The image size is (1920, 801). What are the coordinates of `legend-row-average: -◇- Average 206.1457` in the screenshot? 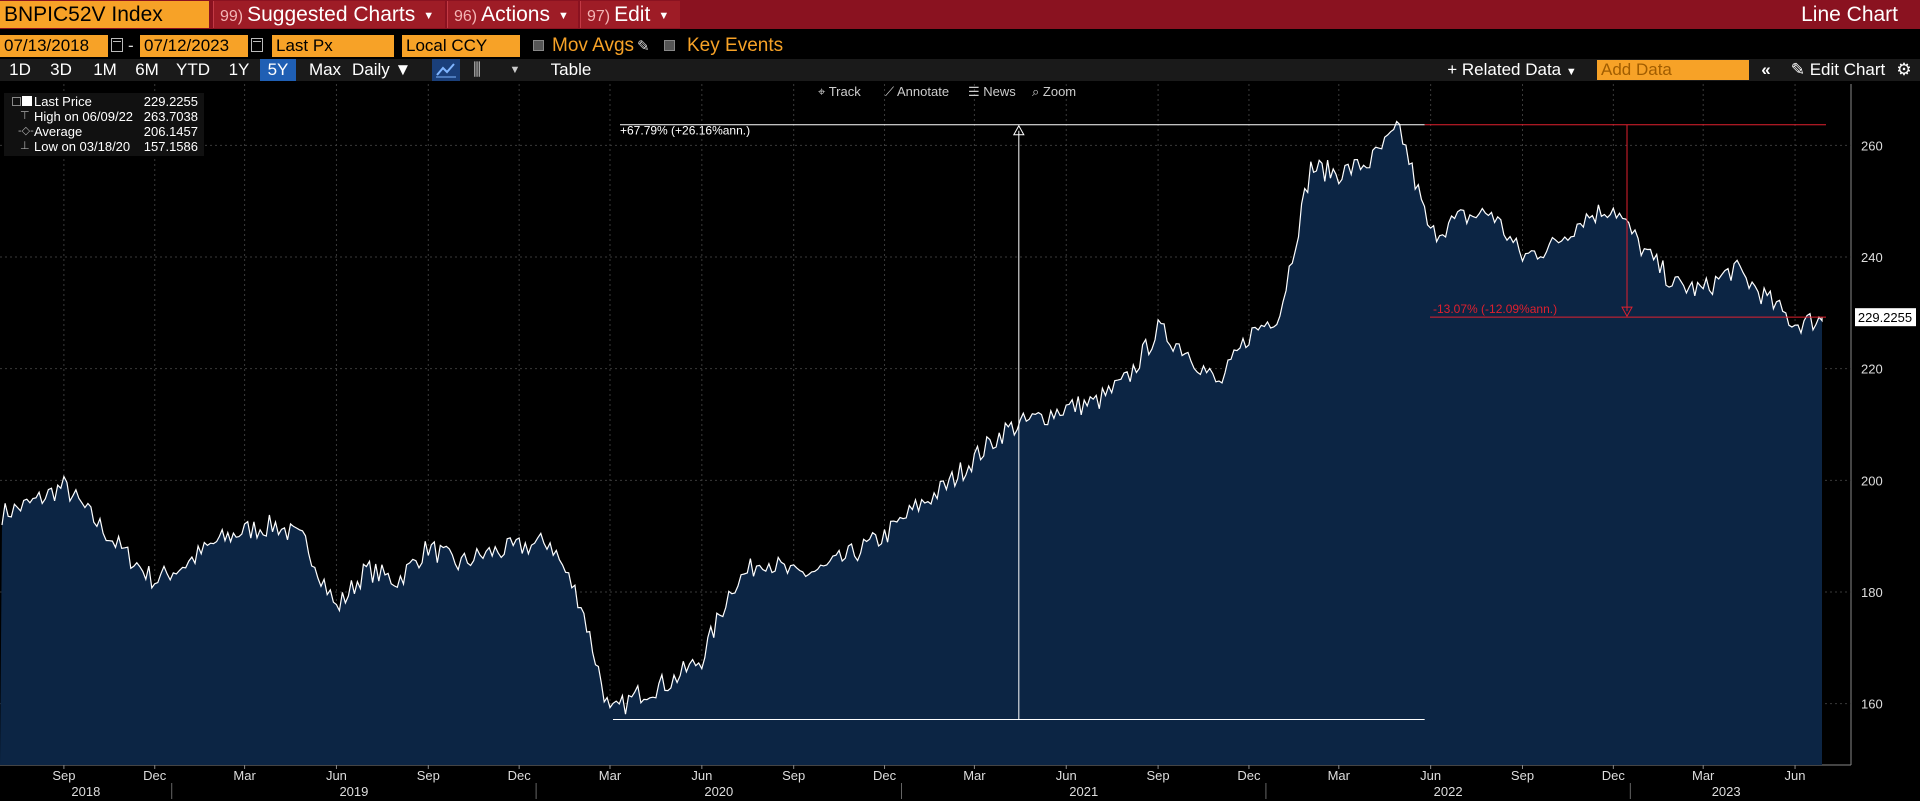 It's located at (108, 131).